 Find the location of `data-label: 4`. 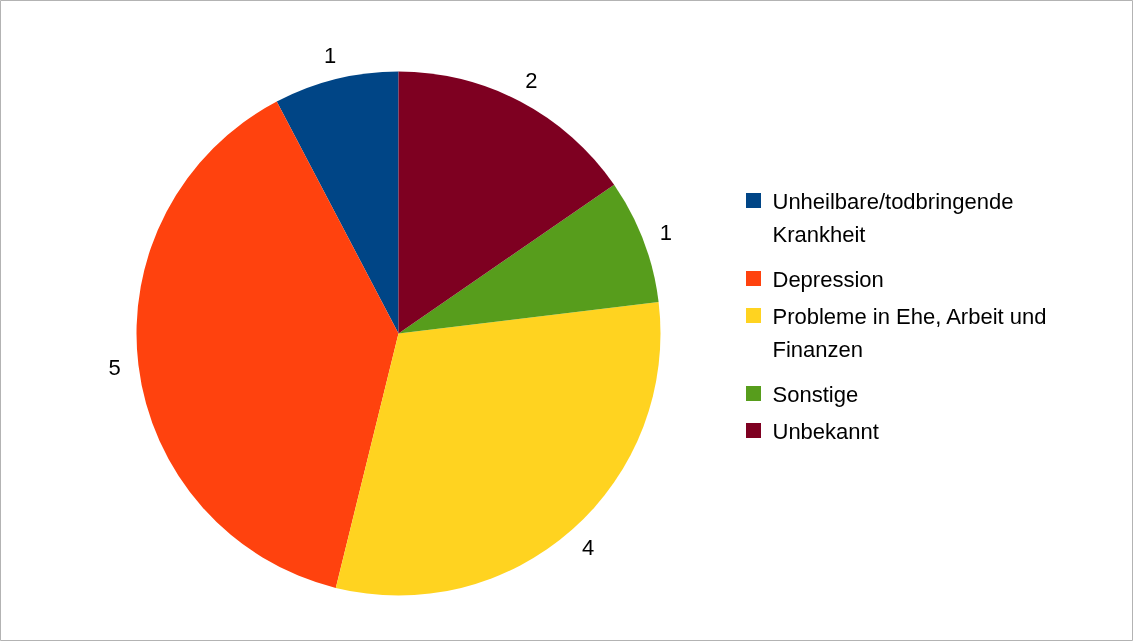

data-label: 4 is located at coordinates (588, 548).